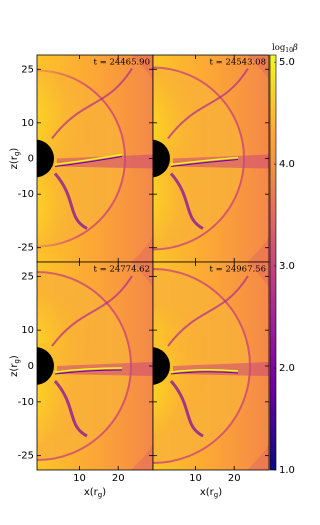 The image size is (320, 525). What do you see at coordinates (238, 63) in the screenshot?
I see `panel-title: t = 24543.08` at bounding box center [238, 63].